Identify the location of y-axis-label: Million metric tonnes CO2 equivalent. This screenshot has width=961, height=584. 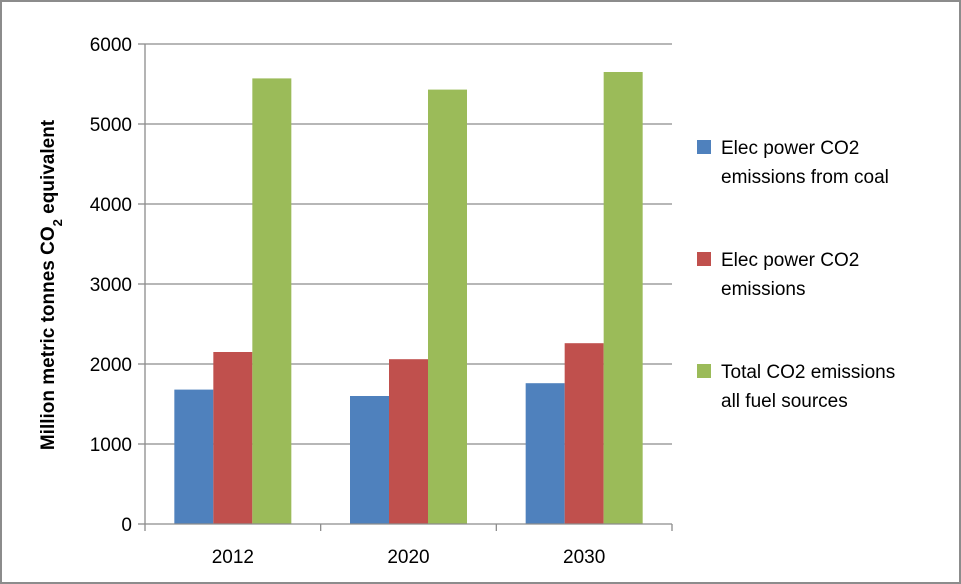
(51, 284).